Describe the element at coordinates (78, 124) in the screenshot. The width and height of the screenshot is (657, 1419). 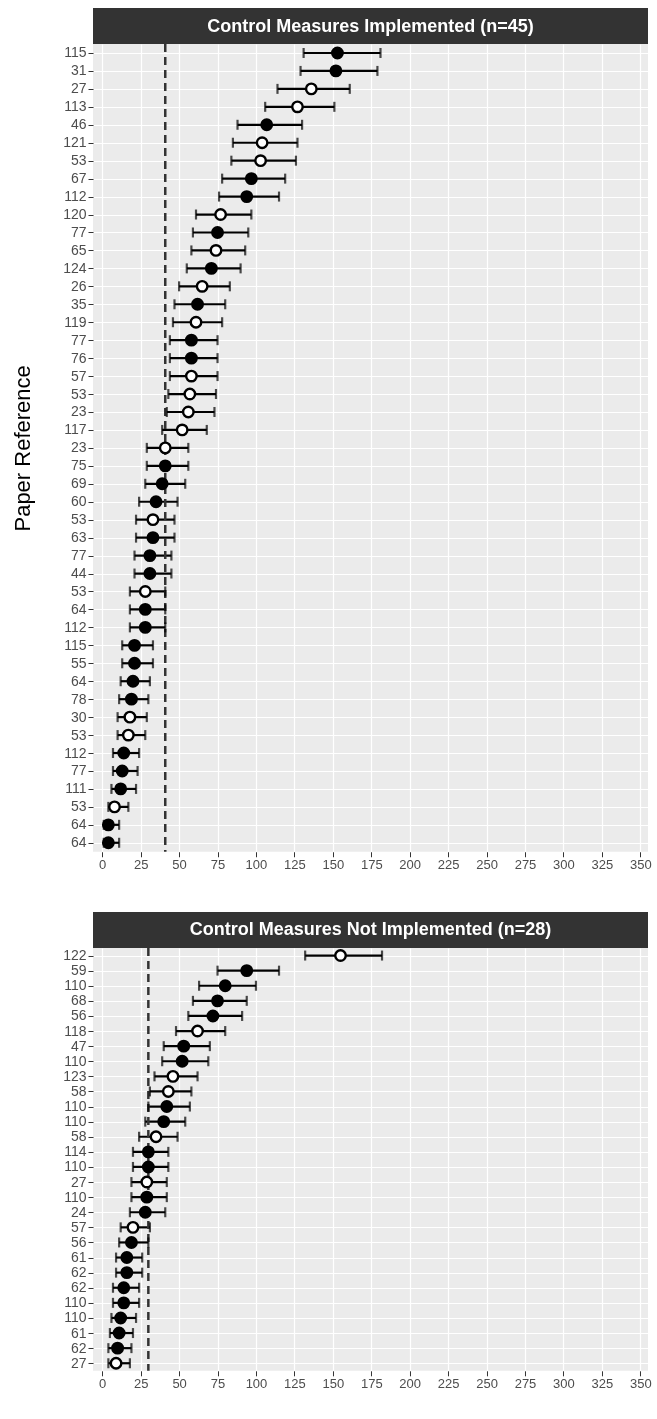
I see `y-tick-label: 46` at that location.